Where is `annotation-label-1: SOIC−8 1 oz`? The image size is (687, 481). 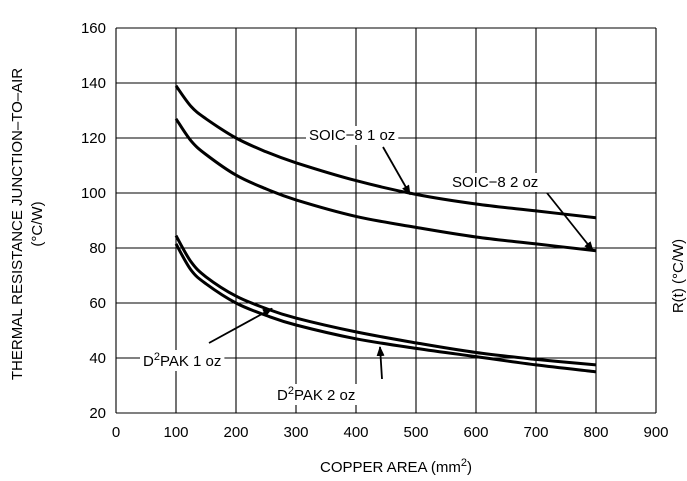
annotation-label-1: SOIC−8 1 oz is located at coordinates (352, 135).